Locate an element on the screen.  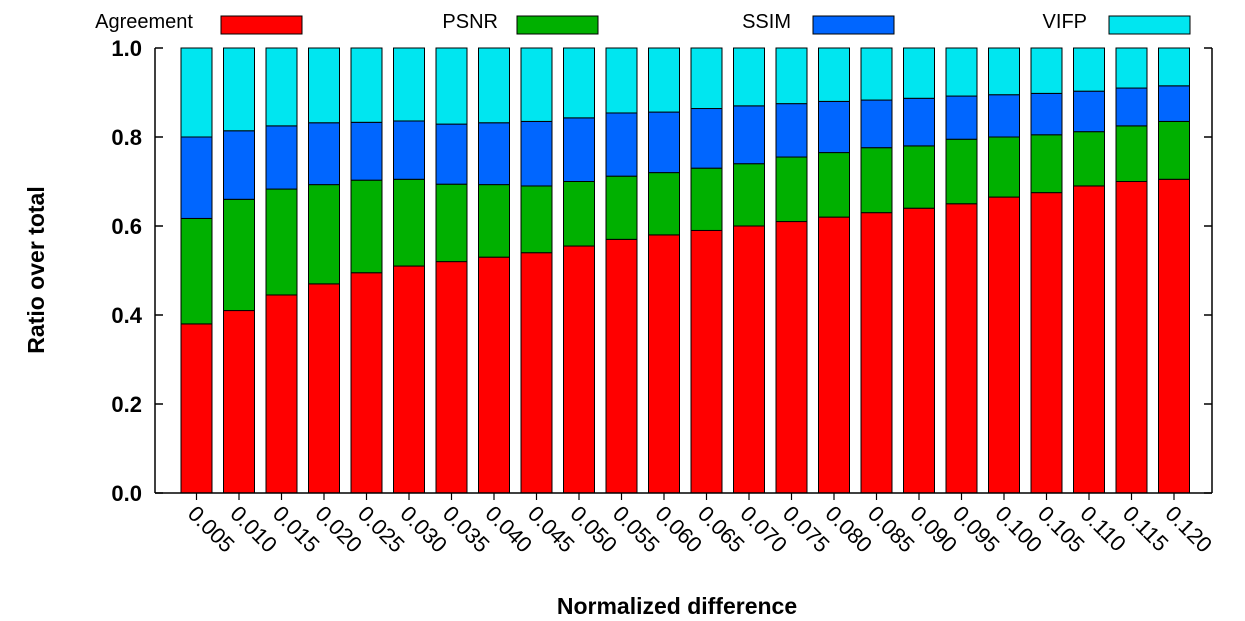
legend: Agreement PSNR SSIM VIFP is located at coordinates (643, 23).